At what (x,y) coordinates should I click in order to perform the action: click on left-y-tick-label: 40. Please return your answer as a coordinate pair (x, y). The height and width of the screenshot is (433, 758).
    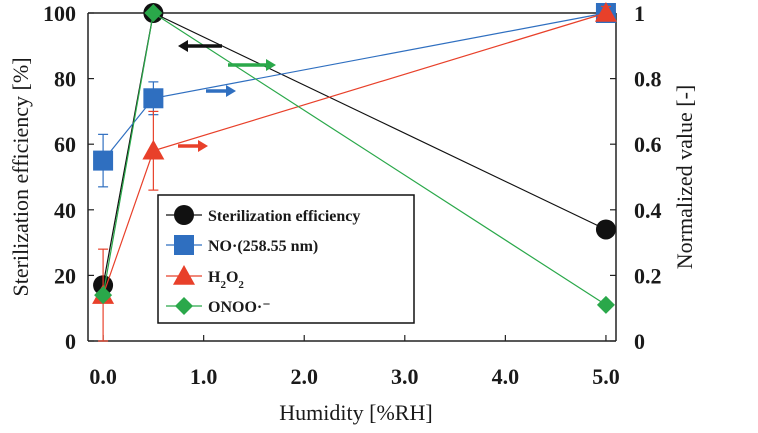
    Looking at the image, I should click on (65, 210).